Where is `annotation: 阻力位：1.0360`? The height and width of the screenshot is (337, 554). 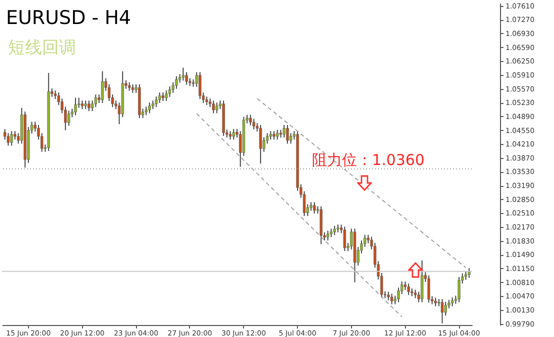
annotation: 阻力位：1.0360 is located at coordinates (368, 160).